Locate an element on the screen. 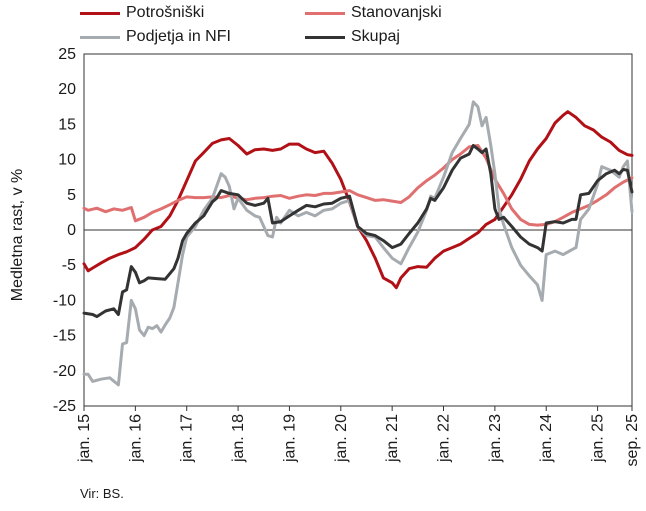  x-tick-label: jan. 23 is located at coordinates (495, 438).